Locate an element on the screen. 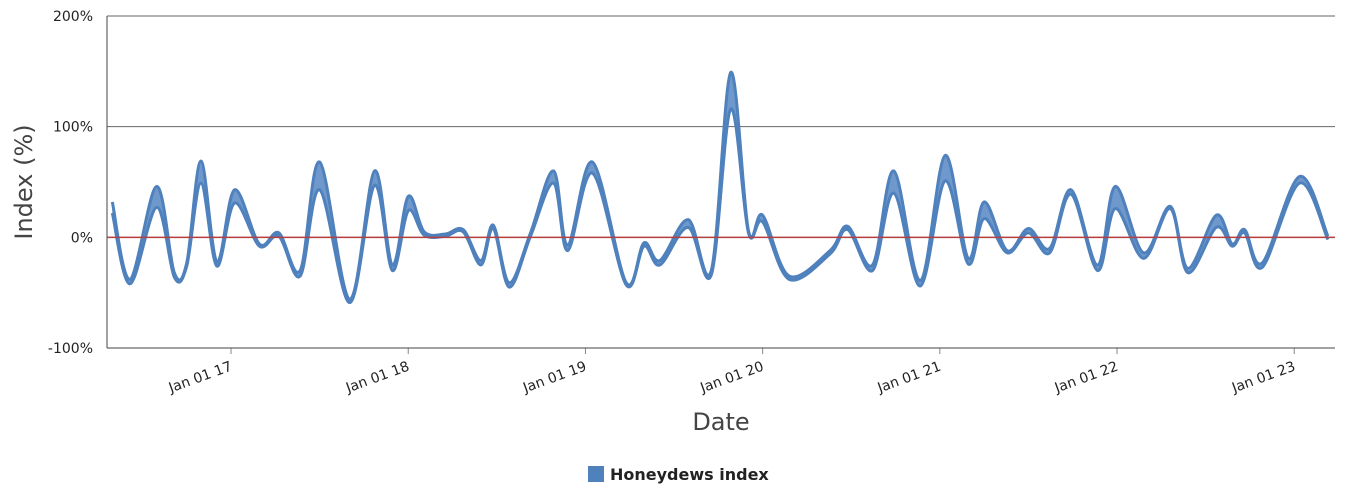 The width and height of the screenshot is (1350, 490). x-tick-label: Jan 01 23 is located at coordinates (1263, 378).